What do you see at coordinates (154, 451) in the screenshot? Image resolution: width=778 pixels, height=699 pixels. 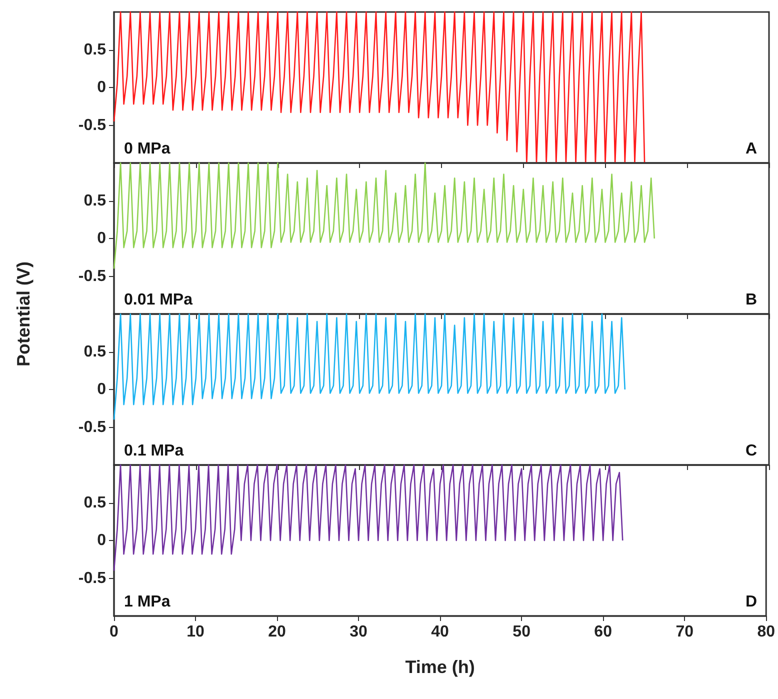 I see `annotation: 0.1 MPa` at bounding box center [154, 451].